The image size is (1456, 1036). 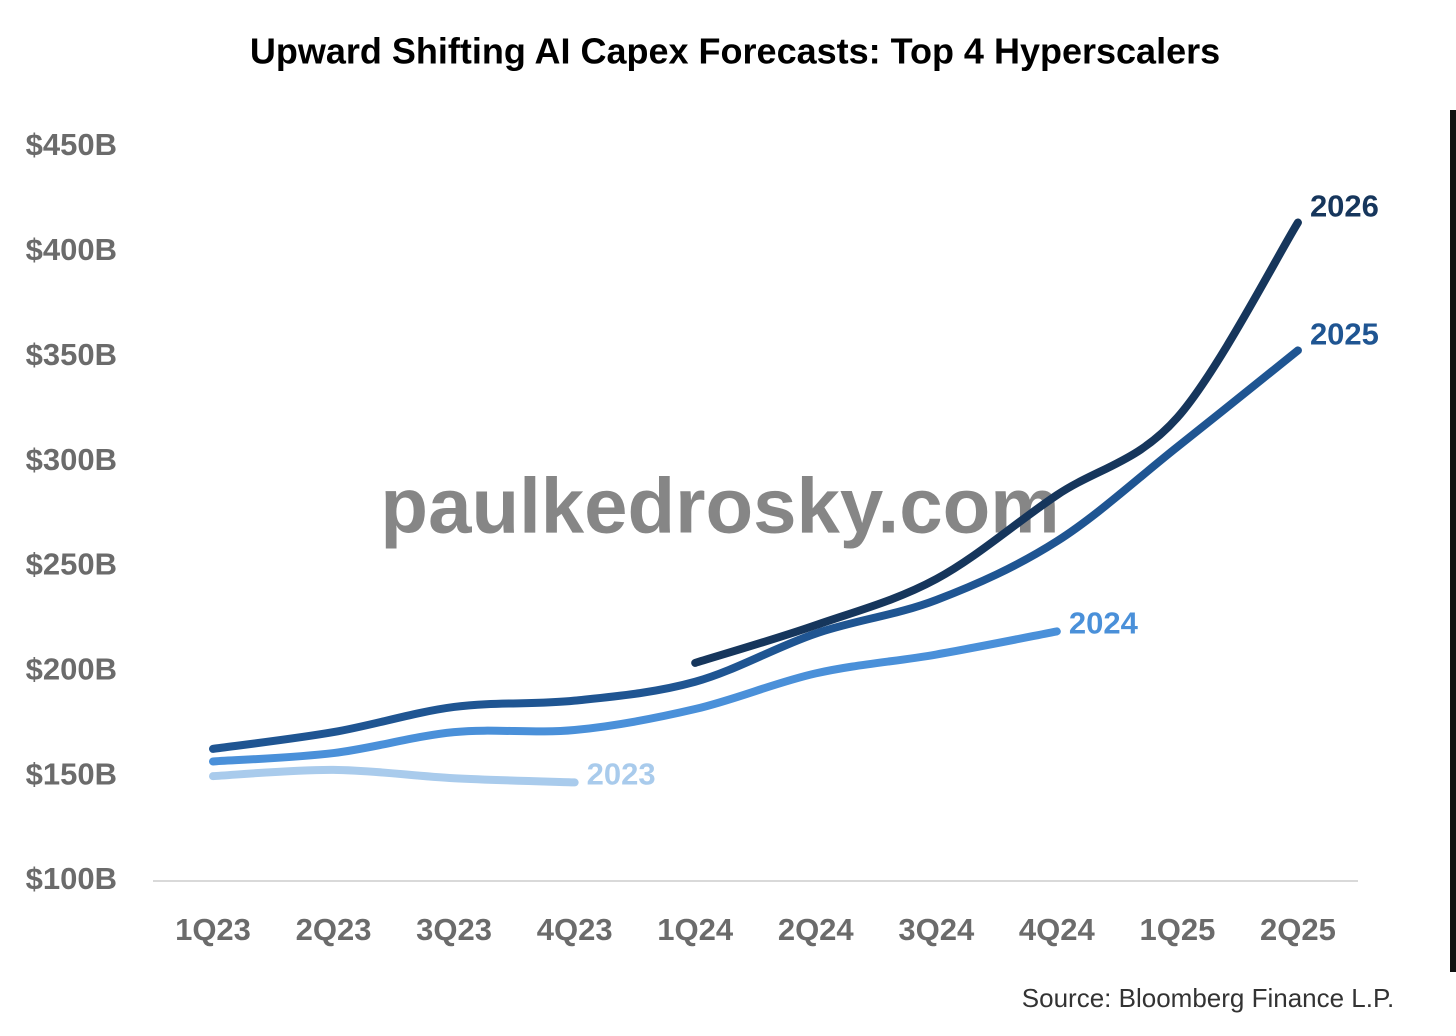 What do you see at coordinates (71, 459) in the screenshot?
I see `y-tick-label: $300B` at bounding box center [71, 459].